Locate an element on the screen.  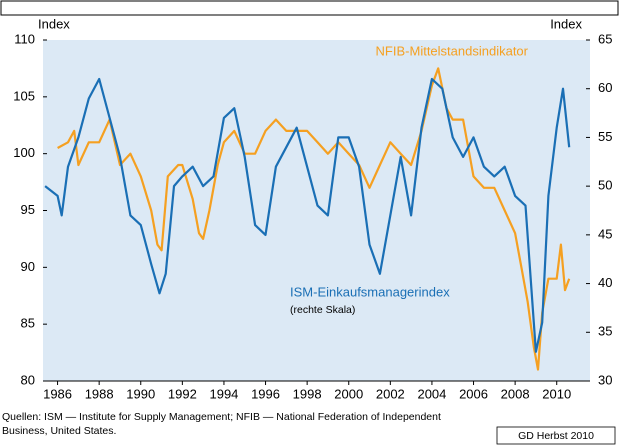
credit: GD Herbst 2010 is located at coordinates (556, 436).